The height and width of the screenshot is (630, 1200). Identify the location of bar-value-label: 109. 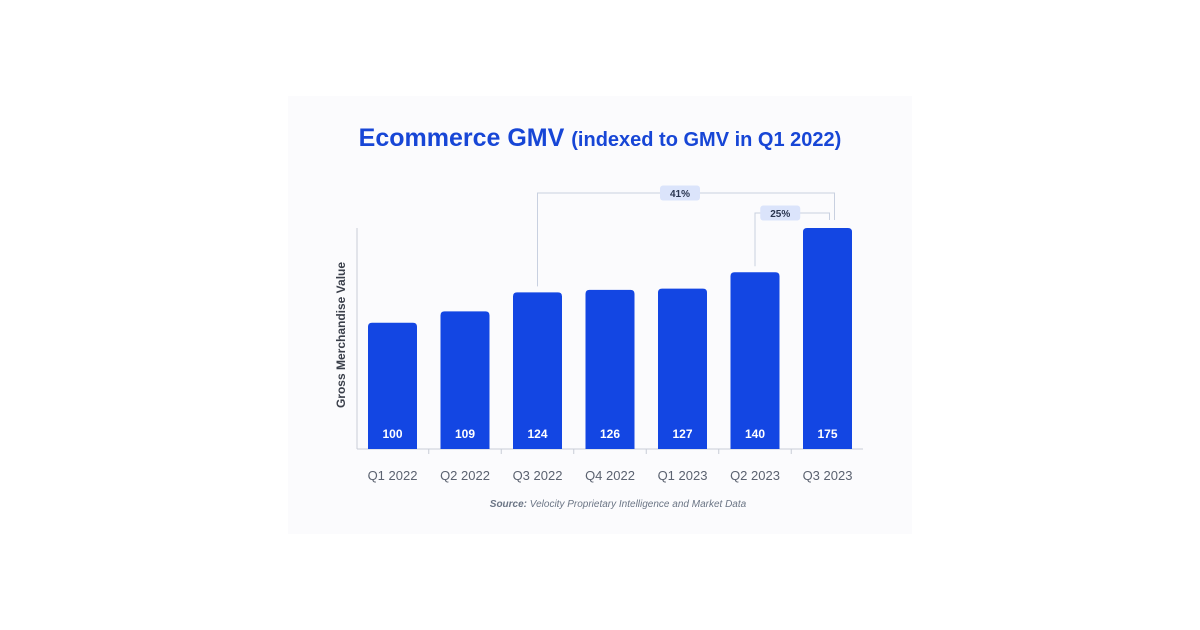
(465, 434).